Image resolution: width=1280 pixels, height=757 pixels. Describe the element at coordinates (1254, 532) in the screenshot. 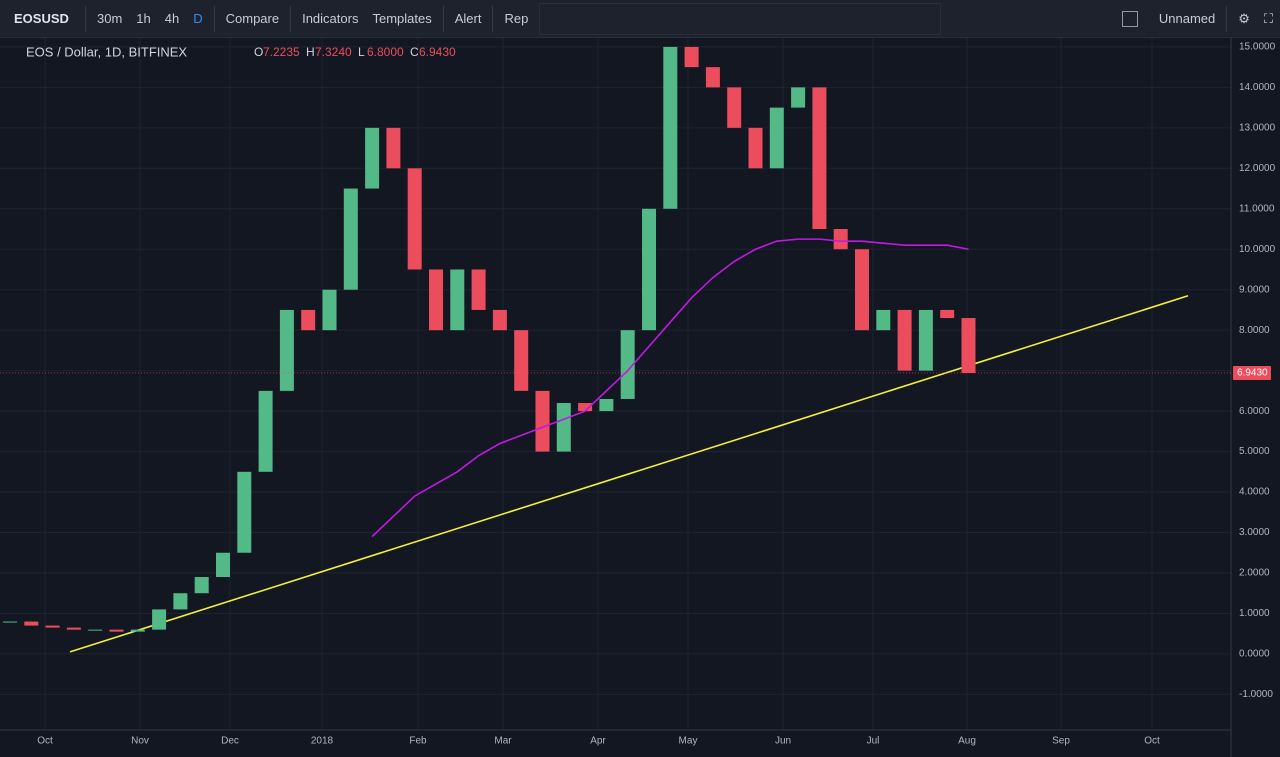

I see `y-tick-label: 3.0000` at that location.